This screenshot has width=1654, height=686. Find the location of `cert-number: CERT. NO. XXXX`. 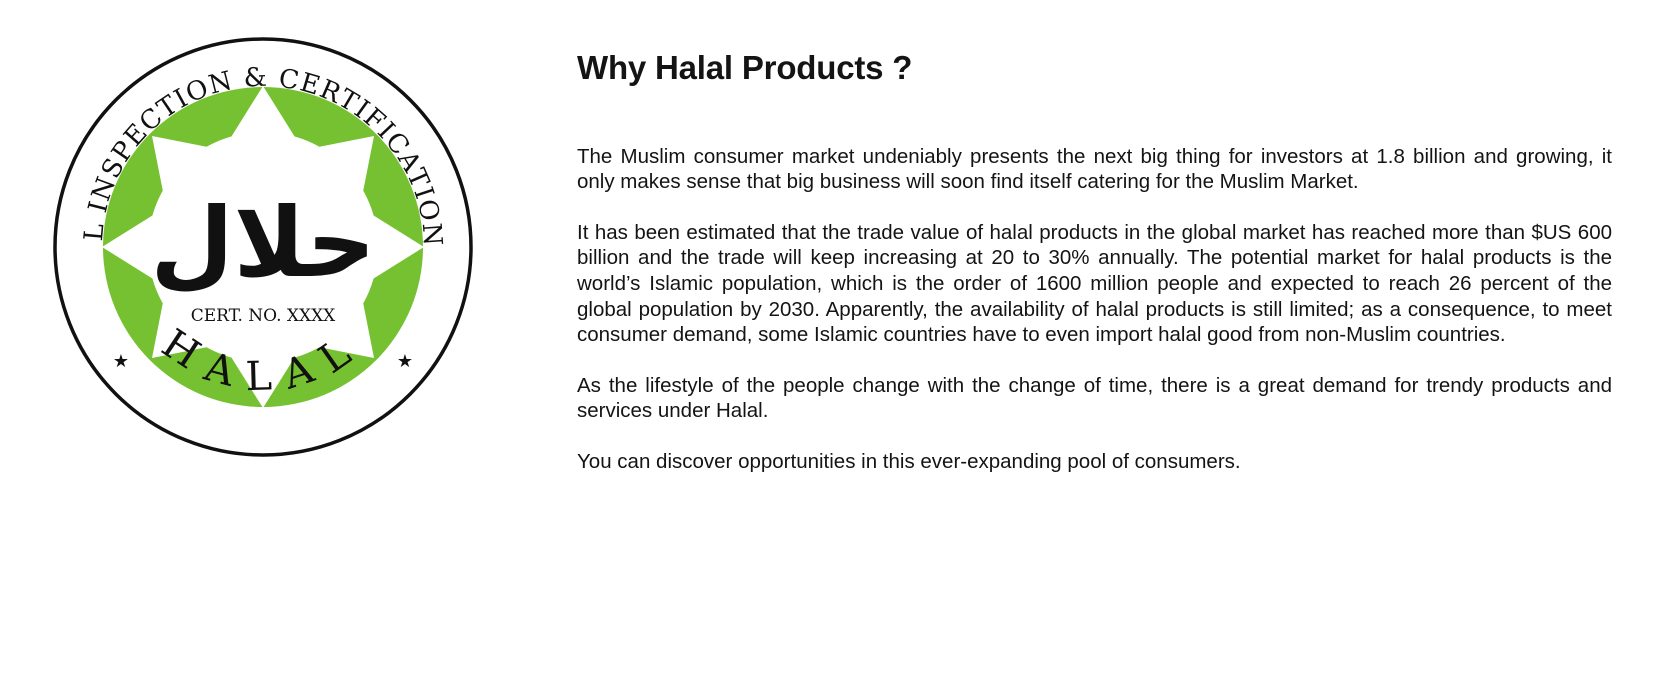

cert-number: CERT. NO. XXXX is located at coordinates (263, 316).